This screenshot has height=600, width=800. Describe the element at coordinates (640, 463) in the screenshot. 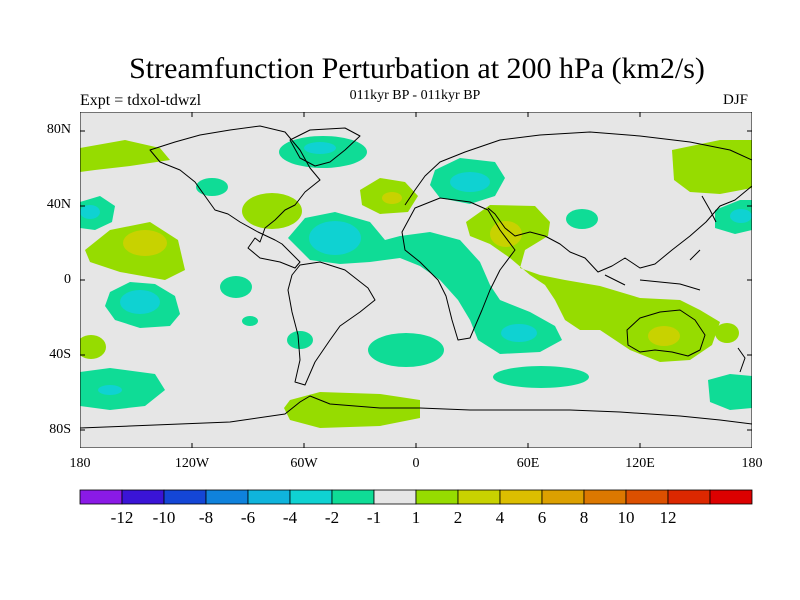

I see `lon-label-120e: 120E` at that location.